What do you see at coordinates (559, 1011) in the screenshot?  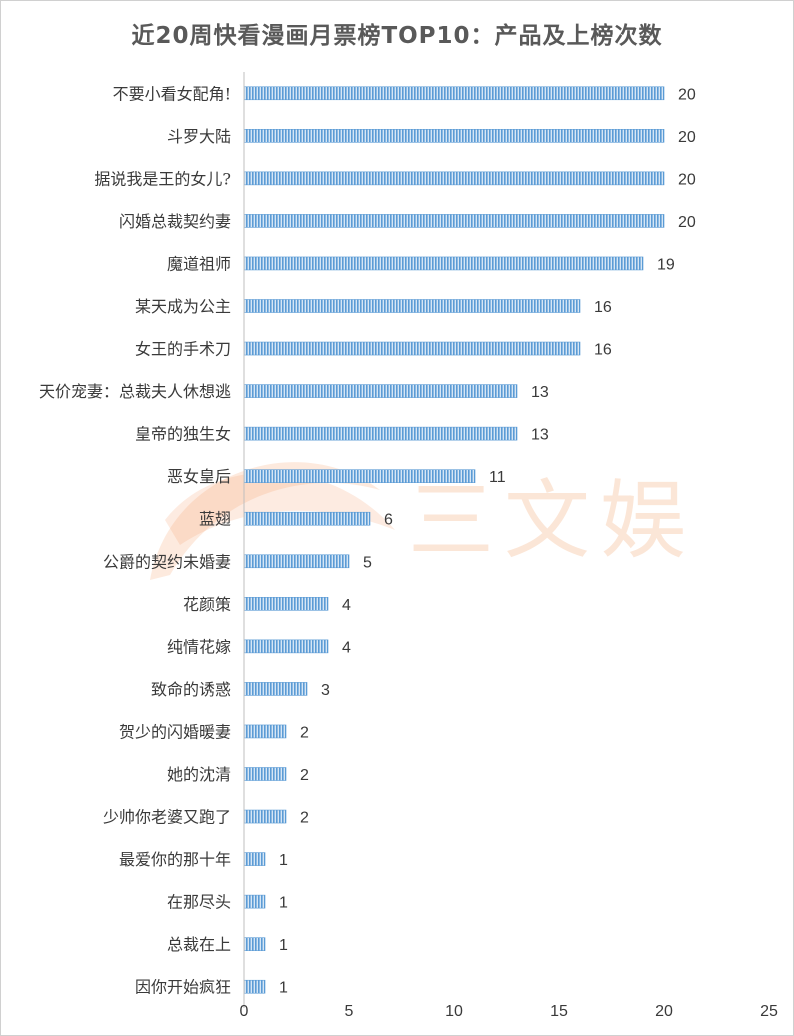 I see `x-tick-label: 15` at bounding box center [559, 1011].